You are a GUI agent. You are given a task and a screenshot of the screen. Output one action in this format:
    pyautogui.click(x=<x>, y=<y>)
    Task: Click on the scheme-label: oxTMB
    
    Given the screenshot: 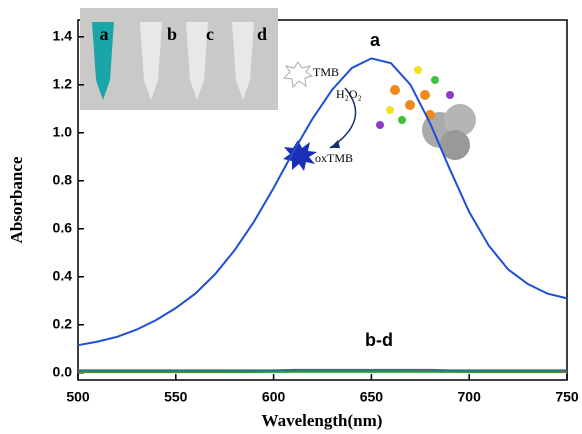 What is the action you would take?
    pyautogui.click(x=334, y=158)
    